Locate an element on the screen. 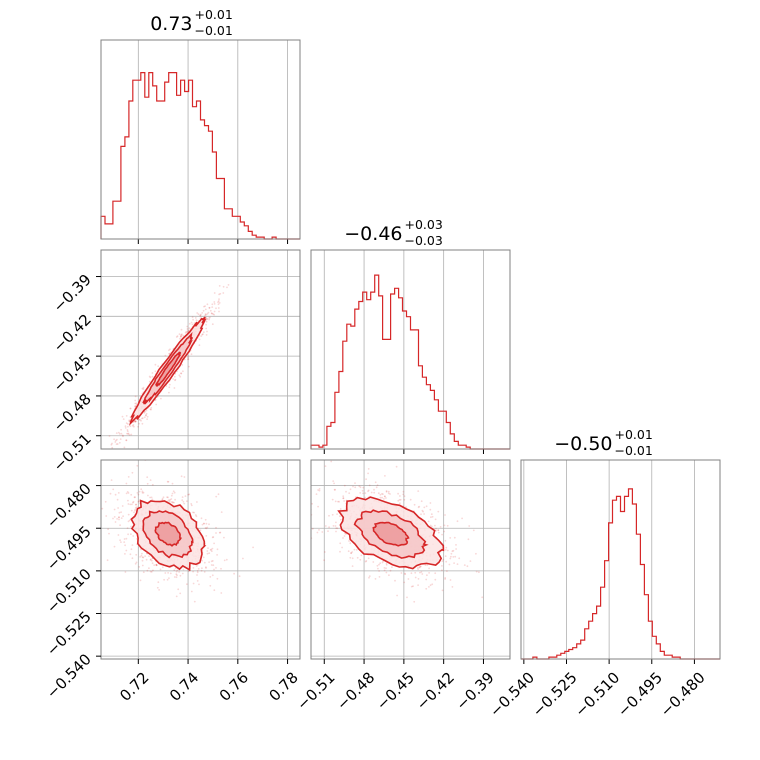 This screenshot has height=760, width=760. density-contour is located at coordinates (168, 369).